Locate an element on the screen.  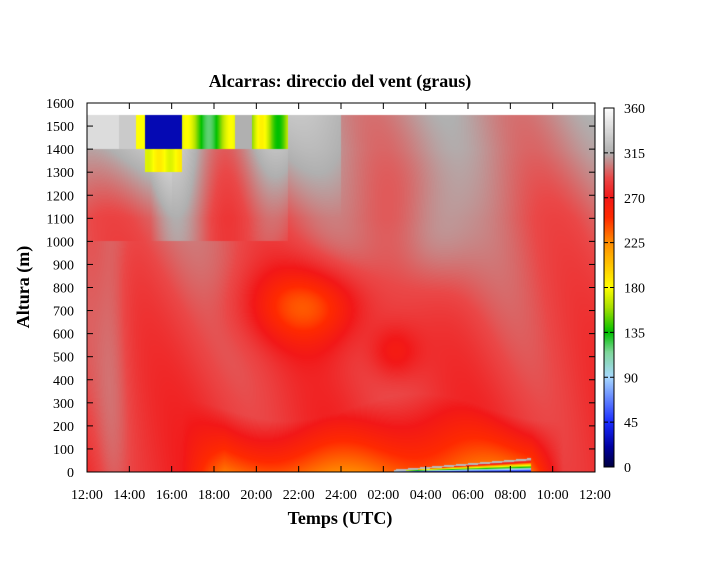
y-tick-label: 1000 is located at coordinates (60, 242).